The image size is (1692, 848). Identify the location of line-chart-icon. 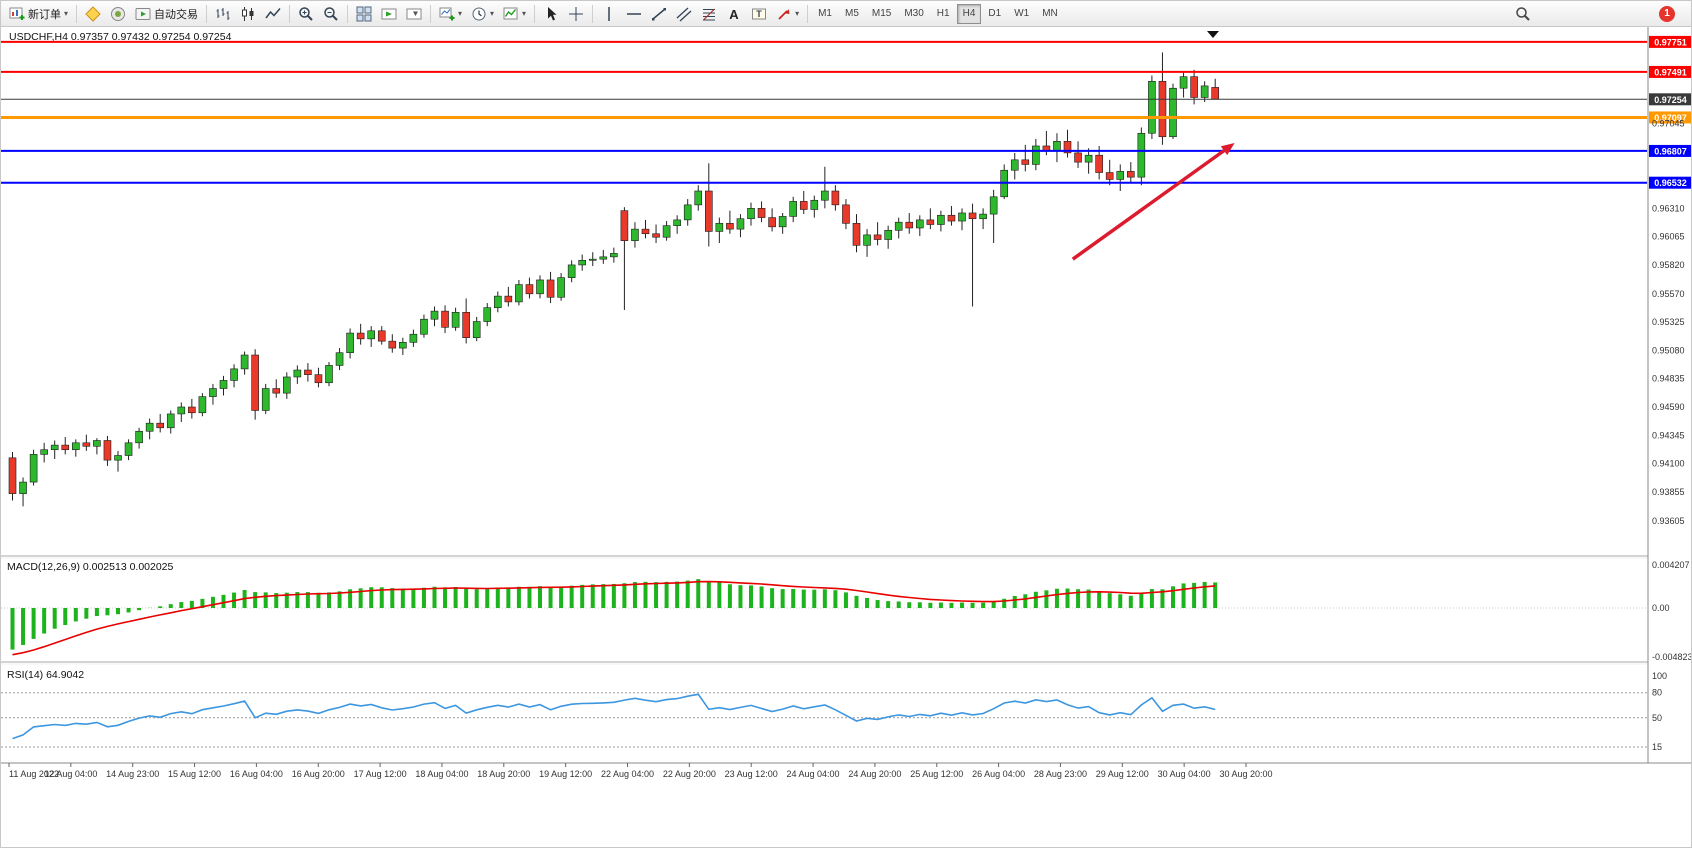
(273, 12).